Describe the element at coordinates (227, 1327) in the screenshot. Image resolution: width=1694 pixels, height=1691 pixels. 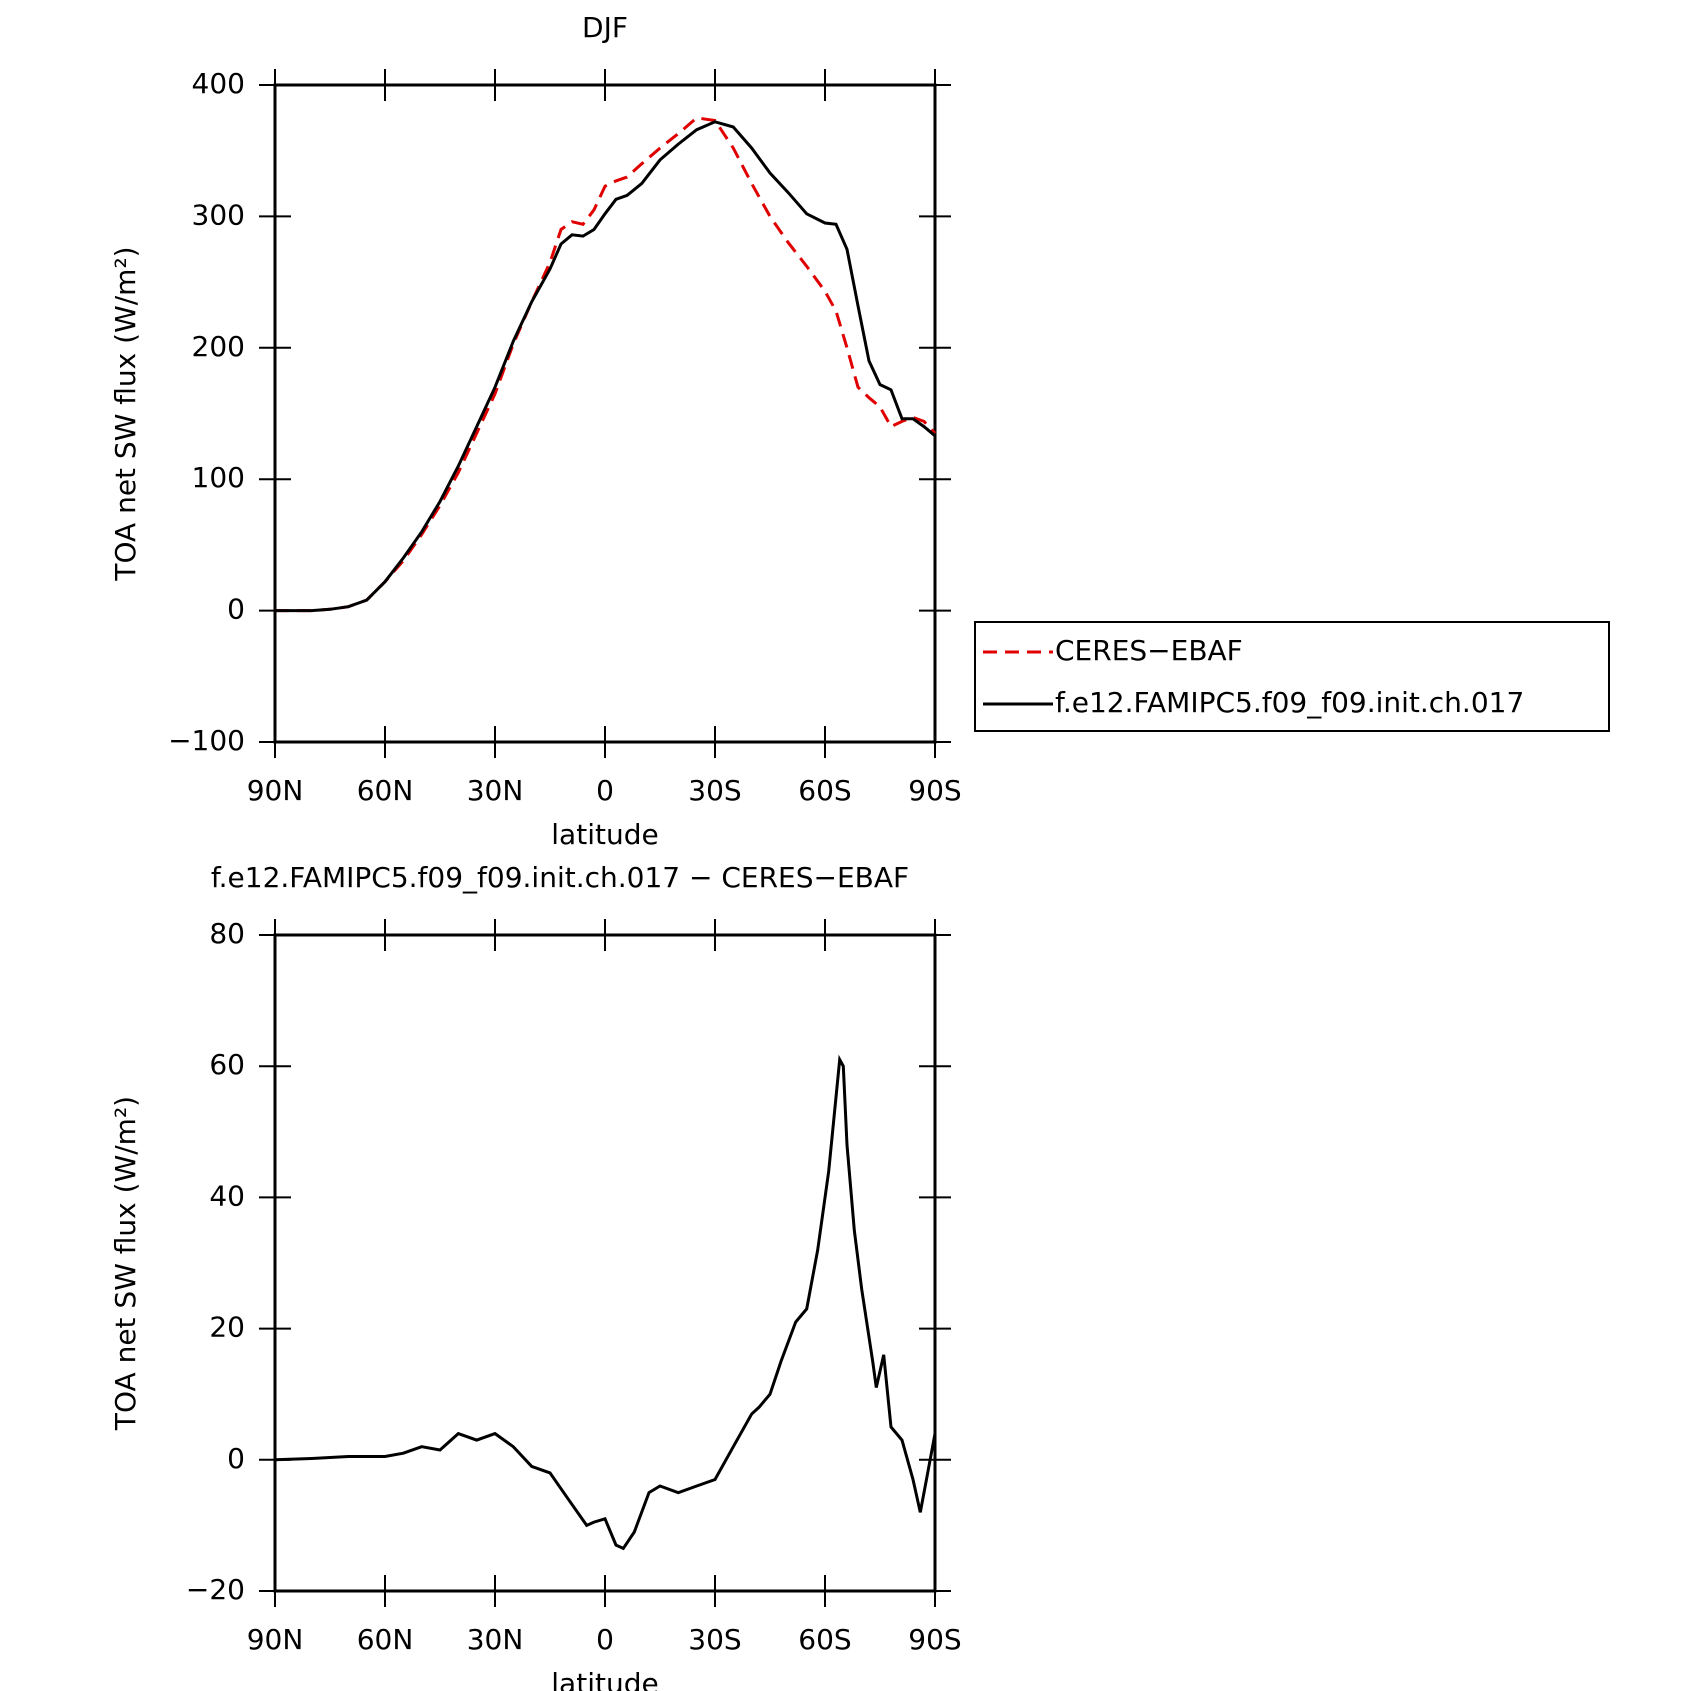
I see `y-tick-label: 20` at that location.